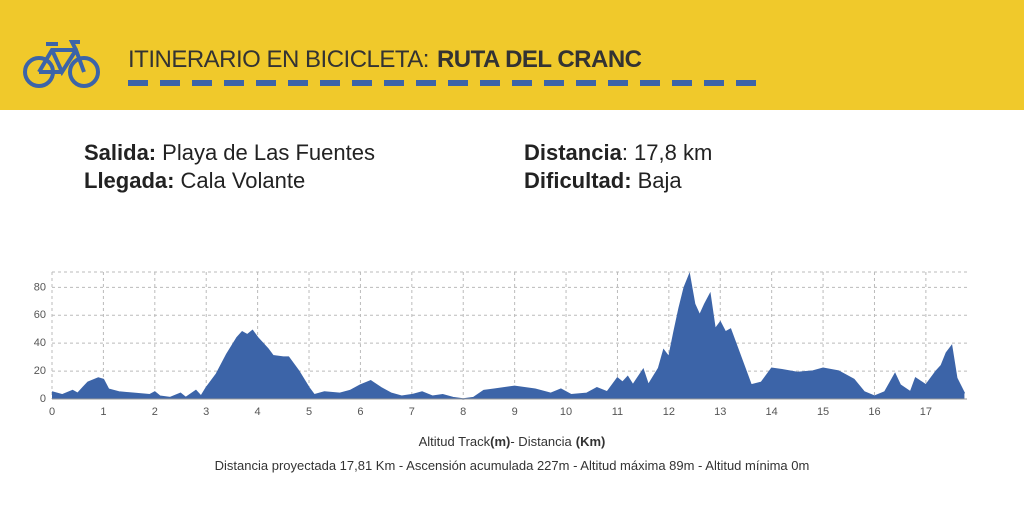 Image resolution: width=1024 pixels, height=512 pixels. I want to click on x-tick-label: 2, so click(155, 412).